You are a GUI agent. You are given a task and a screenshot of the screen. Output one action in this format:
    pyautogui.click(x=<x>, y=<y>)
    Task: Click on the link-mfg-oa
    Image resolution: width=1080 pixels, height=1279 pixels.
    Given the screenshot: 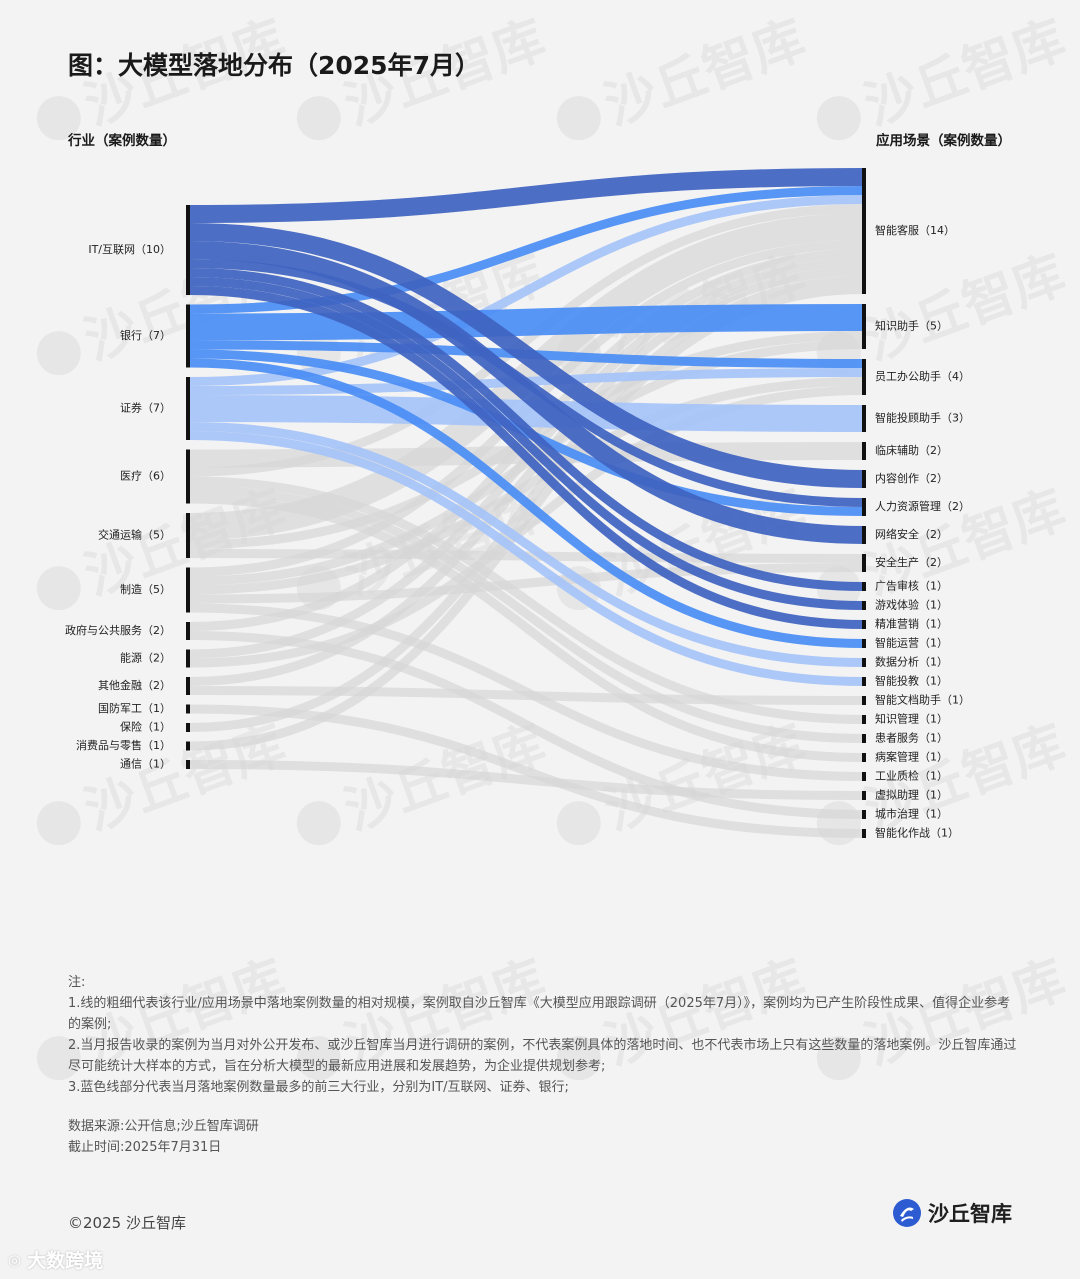 What is the action you would take?
    pyautogui.click(x=527, y=486)
    